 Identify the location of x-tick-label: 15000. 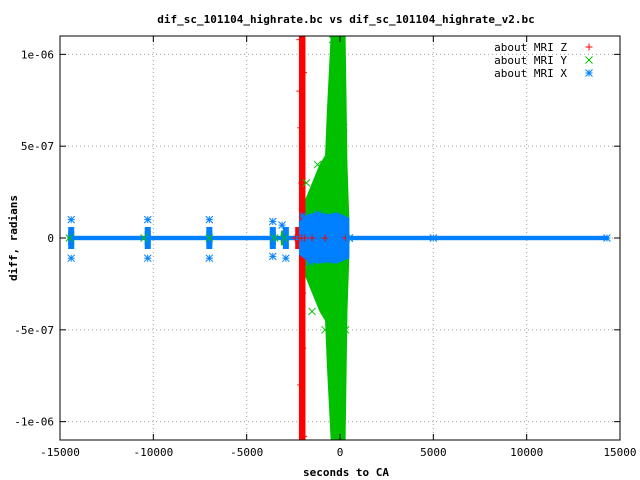
(619, 452).